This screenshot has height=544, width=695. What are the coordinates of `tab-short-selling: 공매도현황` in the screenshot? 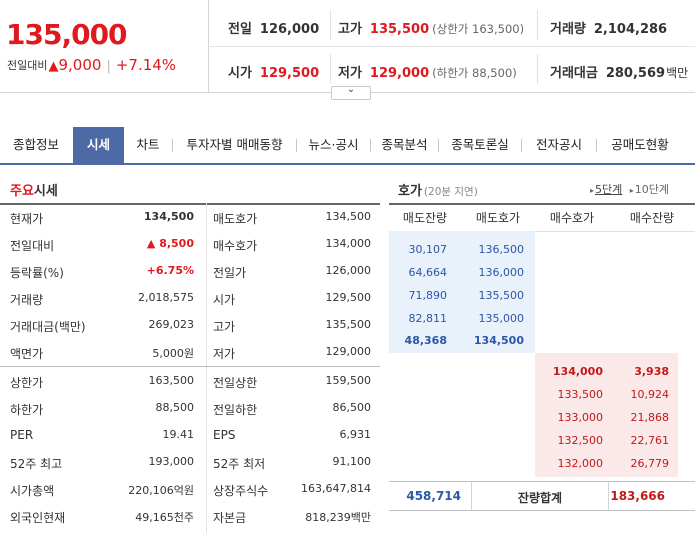 It's located at (640, 144).